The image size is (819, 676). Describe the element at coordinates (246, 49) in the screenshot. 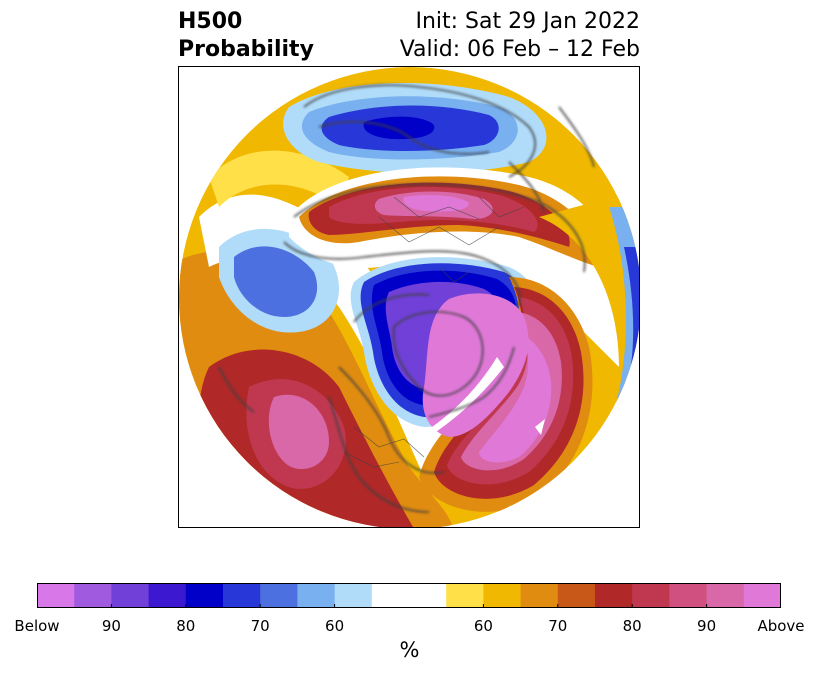

I see `title-quantity: Probability` at that location.